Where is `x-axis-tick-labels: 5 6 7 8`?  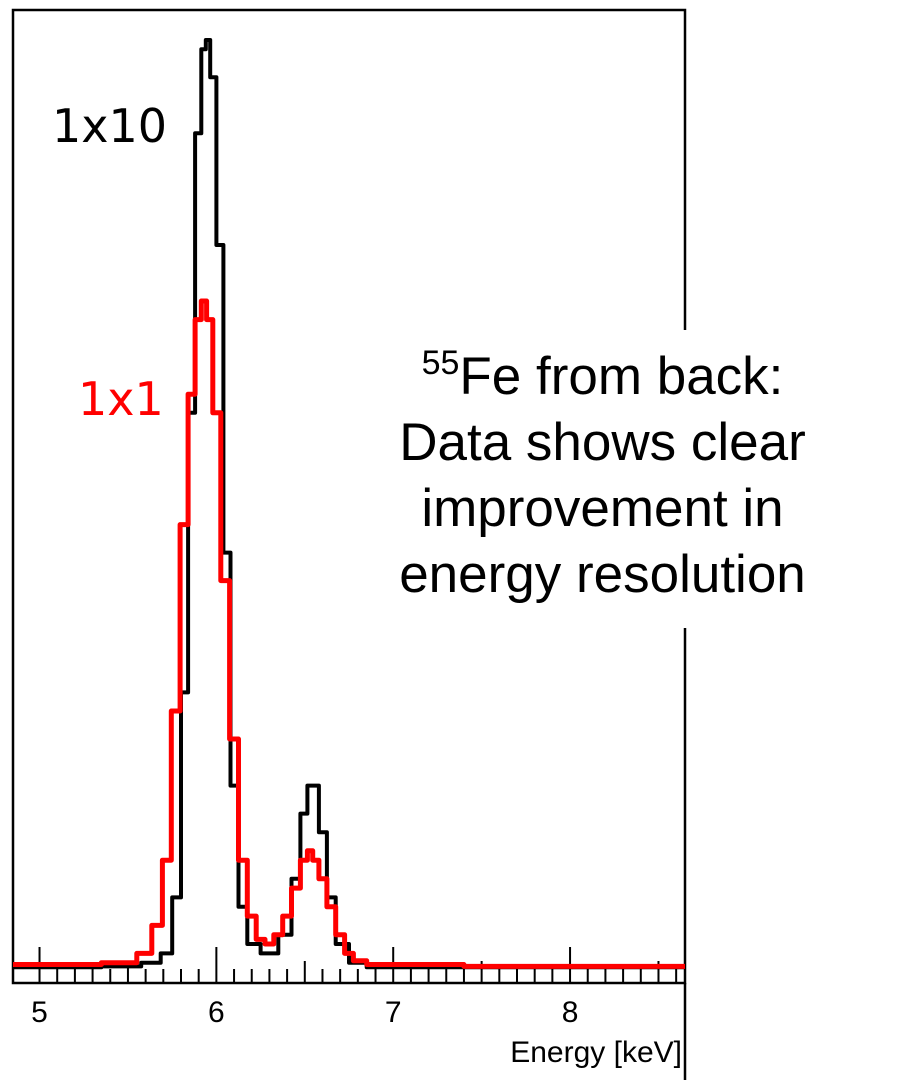
x-axis-tick-labels: 5 6 7 8 is located at coordinates (304, 1012).